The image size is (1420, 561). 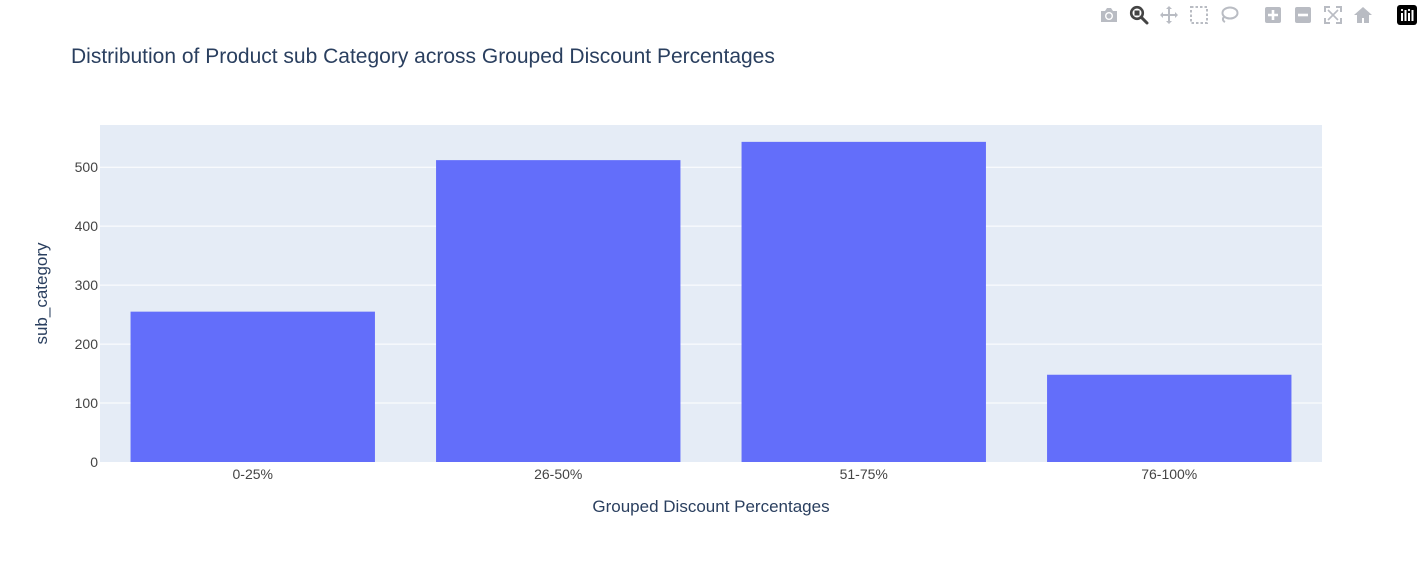 What do you see at coordinates (1169, 15) in the screenshot?
I see `pan-icon` at bounding box center [1169, 15].